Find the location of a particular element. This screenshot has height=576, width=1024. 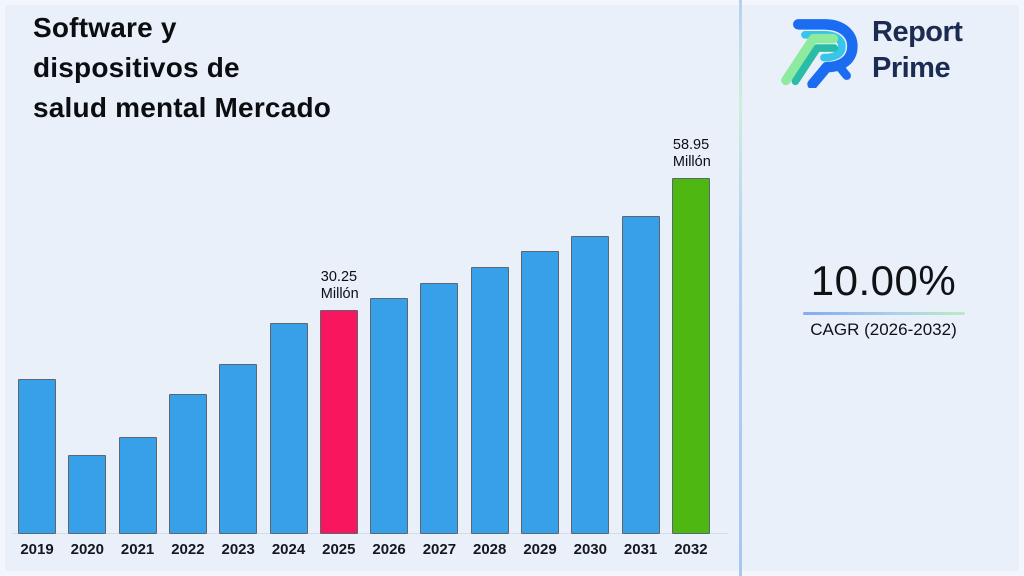

report-prime-wordmark: Report Prime is located at coordinates (917, 50).